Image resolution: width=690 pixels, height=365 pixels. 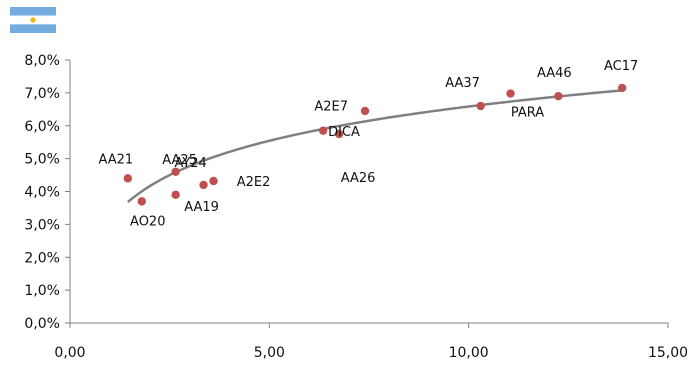 What do you see at coordinates (141, 201) in the screenshot?
I see `data-point-ao20` at bounding box center [141, 201].